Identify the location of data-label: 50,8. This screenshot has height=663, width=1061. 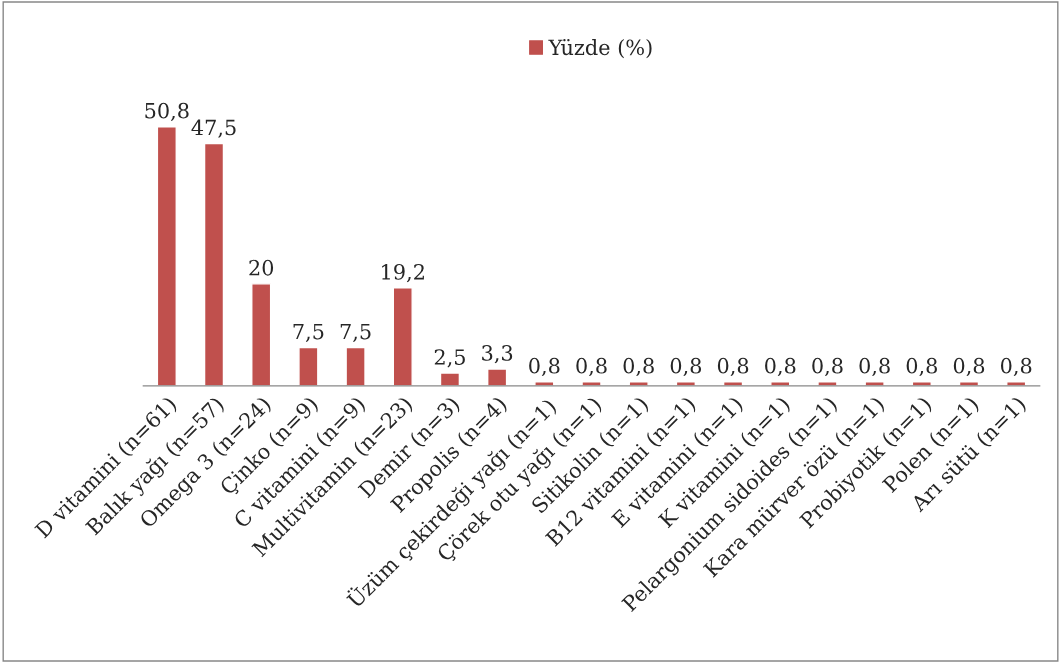
(167, 112).